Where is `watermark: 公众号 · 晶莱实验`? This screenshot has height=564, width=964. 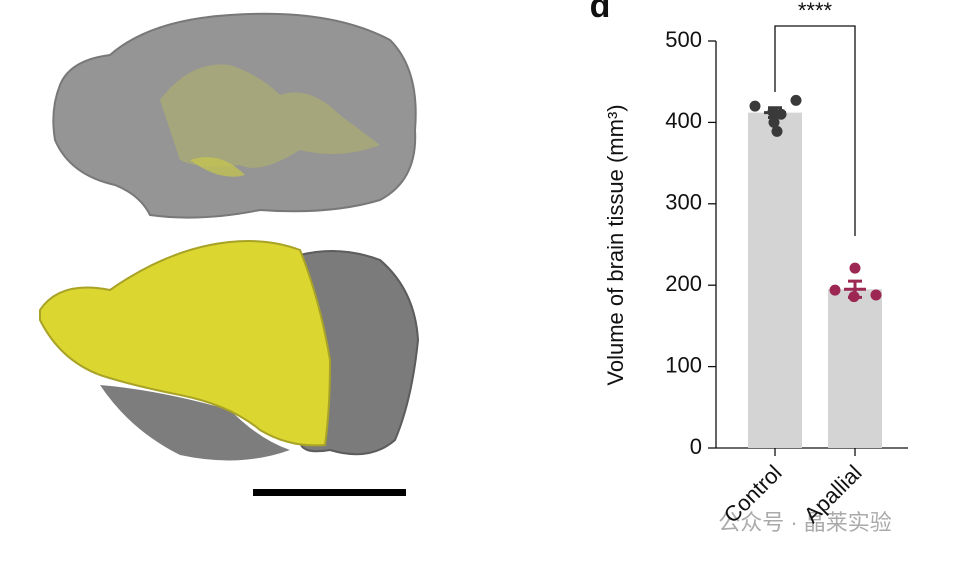
watermark: 公众号 · 晶莱实验 is located at coordinates (805, 522).